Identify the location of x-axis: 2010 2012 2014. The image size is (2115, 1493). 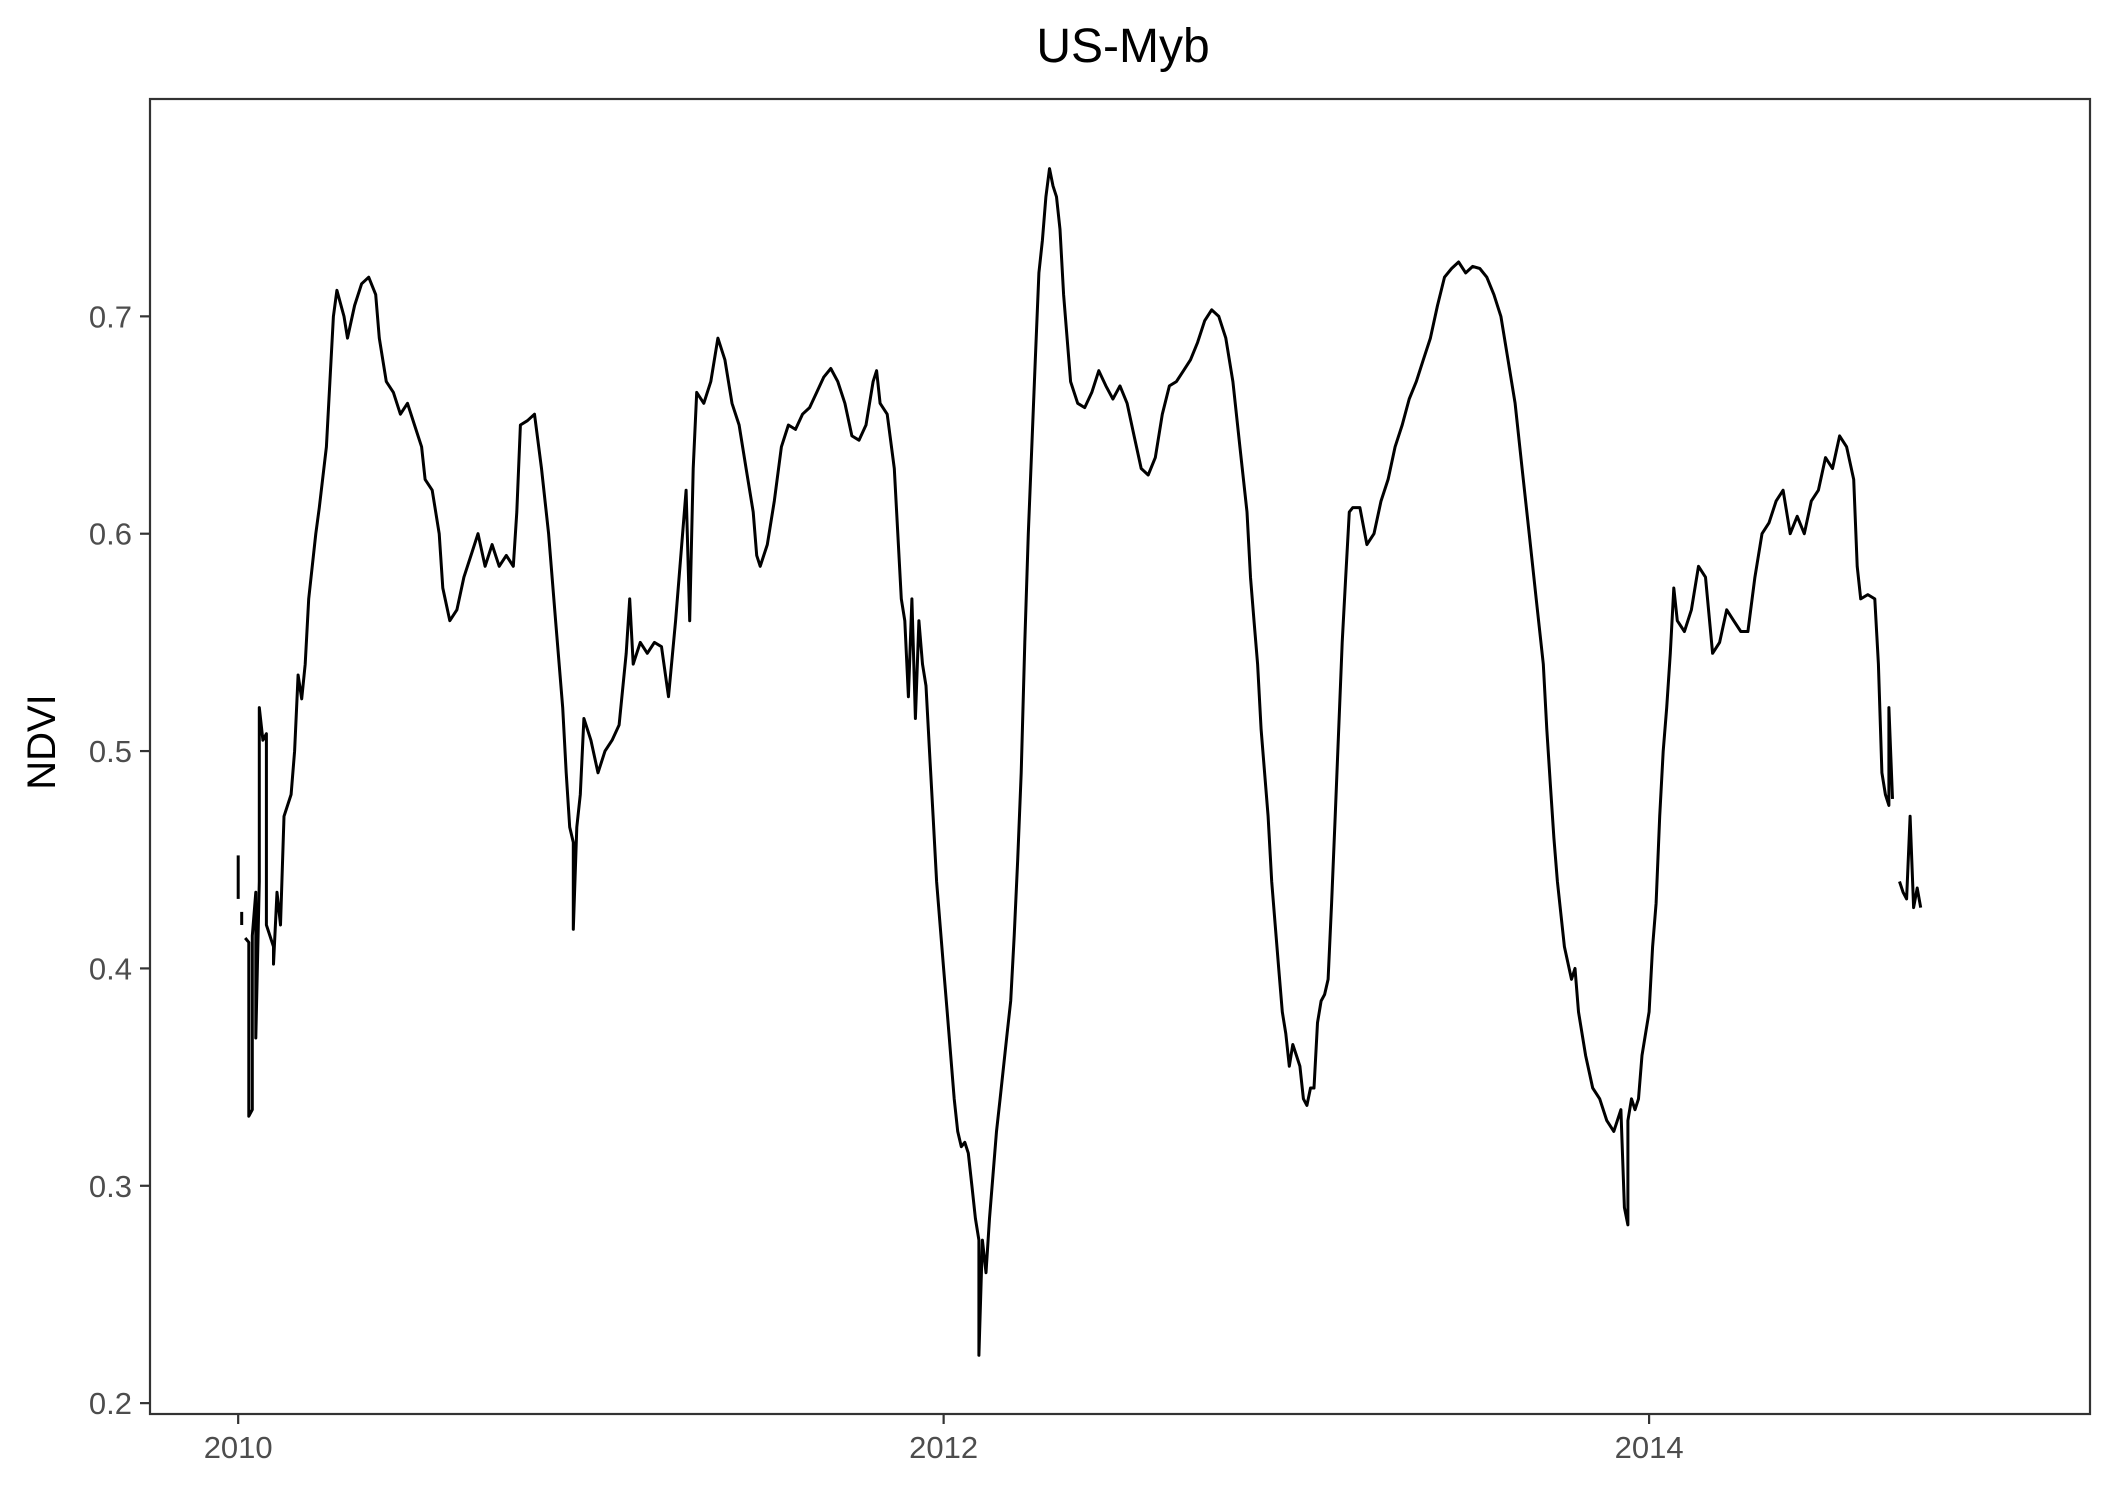
(944, 1439).